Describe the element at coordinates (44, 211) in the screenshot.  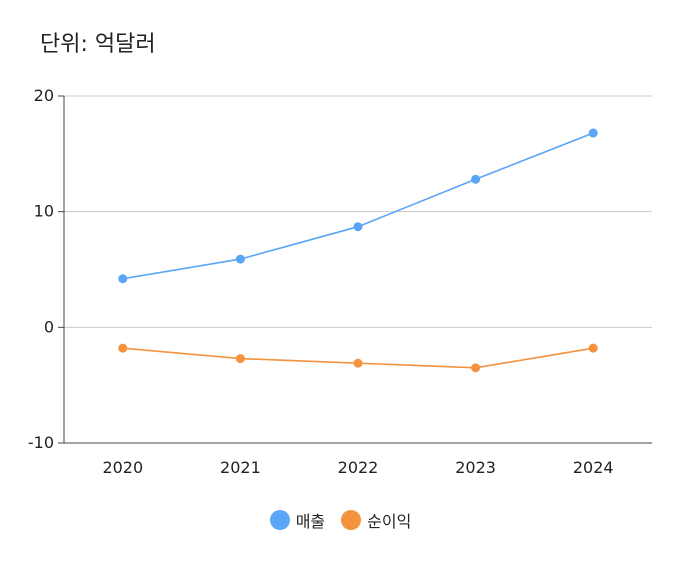
I see `y-tick-label: 10` at that location.